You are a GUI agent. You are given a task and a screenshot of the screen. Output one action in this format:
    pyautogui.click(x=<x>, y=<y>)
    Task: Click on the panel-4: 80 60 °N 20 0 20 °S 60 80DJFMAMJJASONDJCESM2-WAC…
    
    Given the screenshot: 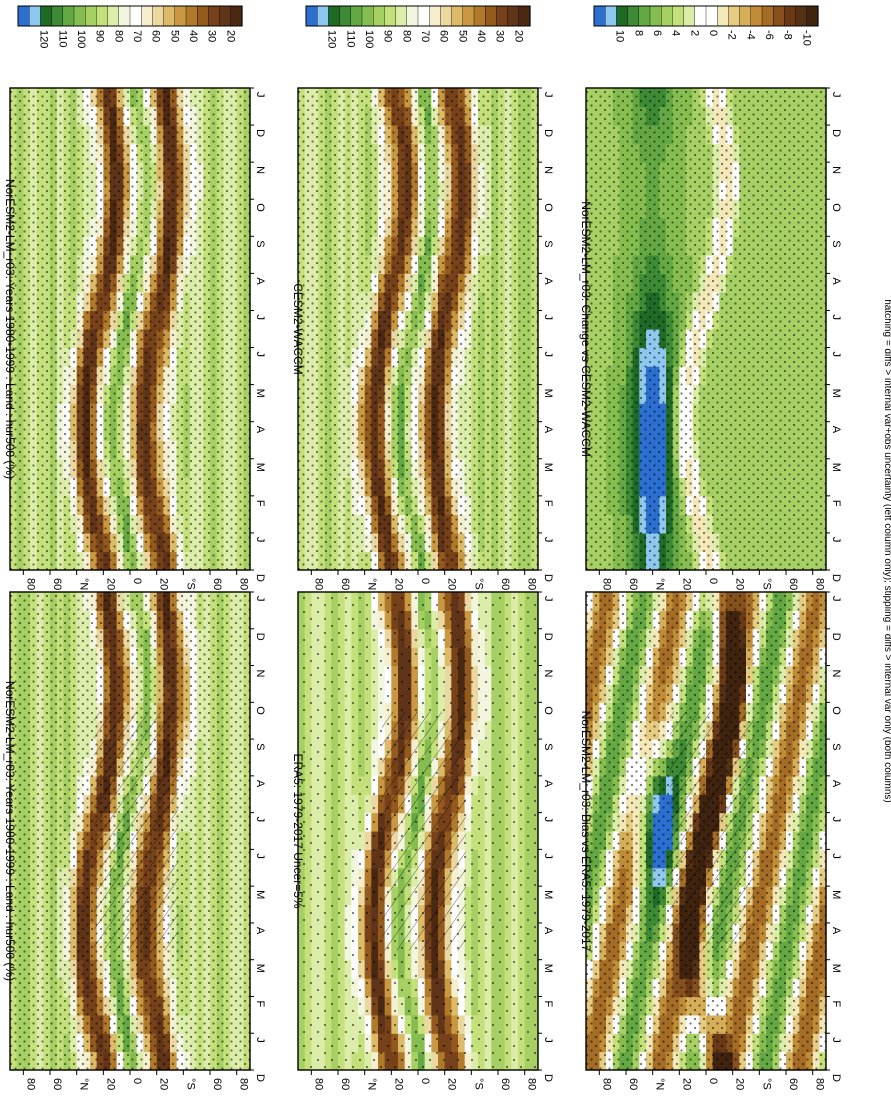 What is the action you would take?
    pyautogui.click(x=422, y=338)
    